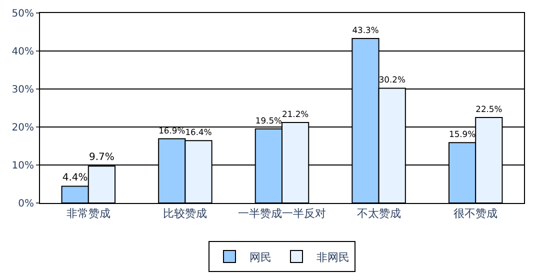  Describe the element at coordinates (23, 52) in the screenshot. I see `y-tick-label: 40%` at that location.